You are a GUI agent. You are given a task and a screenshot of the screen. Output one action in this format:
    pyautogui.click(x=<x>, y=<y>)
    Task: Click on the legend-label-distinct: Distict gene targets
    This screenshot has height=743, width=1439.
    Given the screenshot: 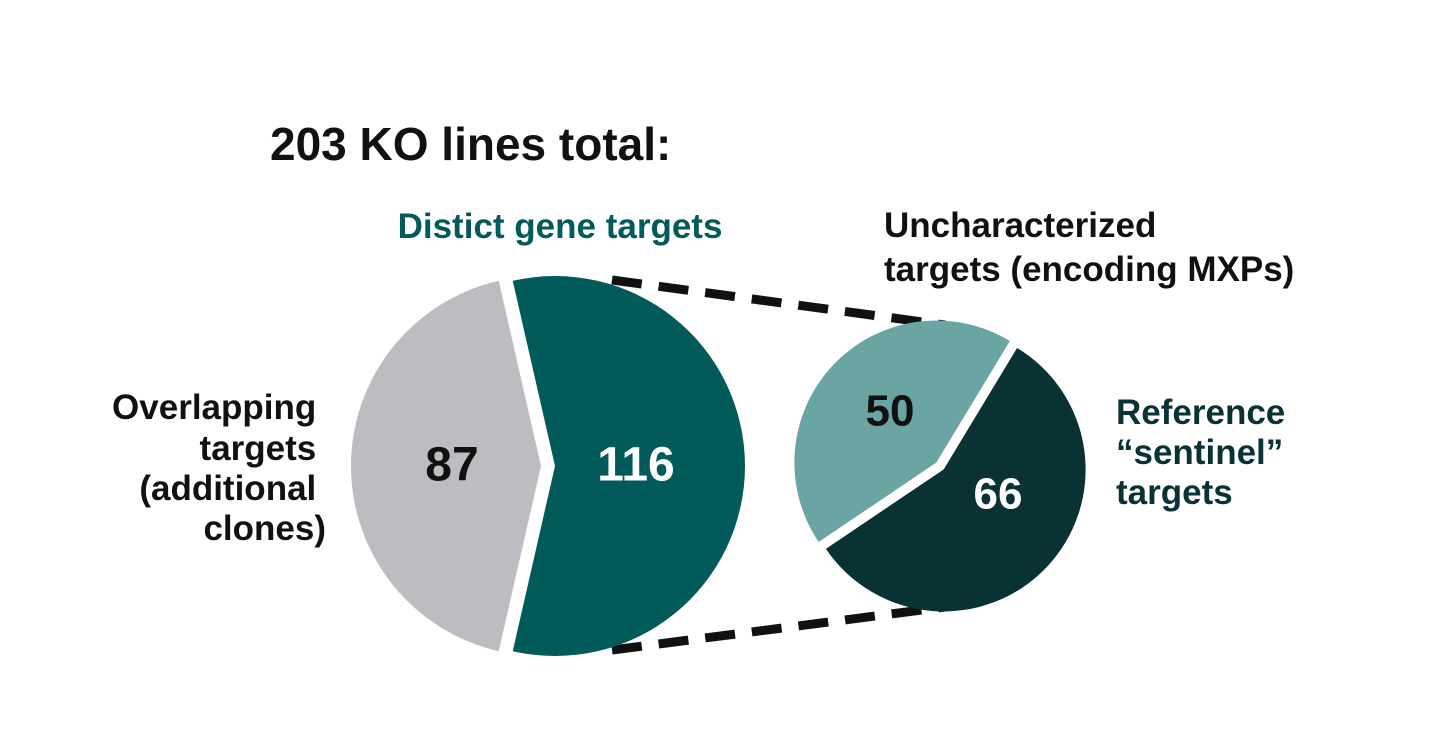 What is the action you would take?
    pyautogui.click(x=560, y=226)
    